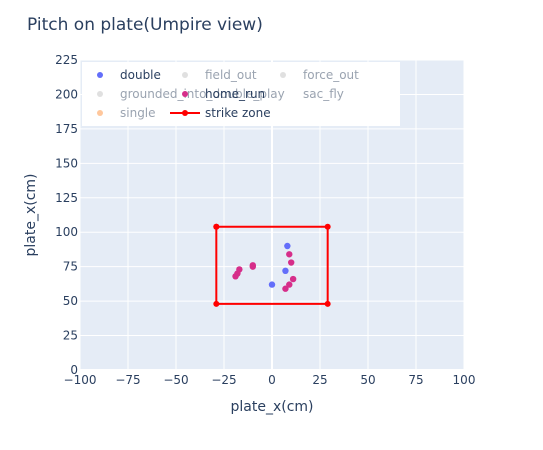 The image size is (543, 450). I want to click on data-points, so click(264, 267).